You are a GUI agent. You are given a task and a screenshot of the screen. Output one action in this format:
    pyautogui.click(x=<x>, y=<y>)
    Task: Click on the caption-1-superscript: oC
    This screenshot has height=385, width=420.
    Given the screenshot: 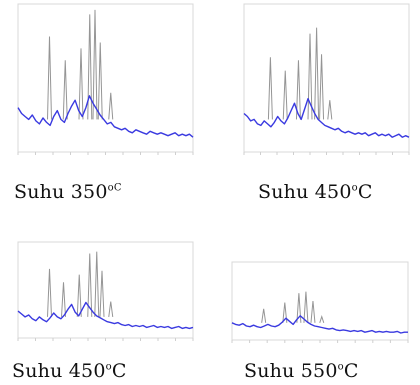 What is the action you would take?
    pyautogui.click(x=114, y=188)
    